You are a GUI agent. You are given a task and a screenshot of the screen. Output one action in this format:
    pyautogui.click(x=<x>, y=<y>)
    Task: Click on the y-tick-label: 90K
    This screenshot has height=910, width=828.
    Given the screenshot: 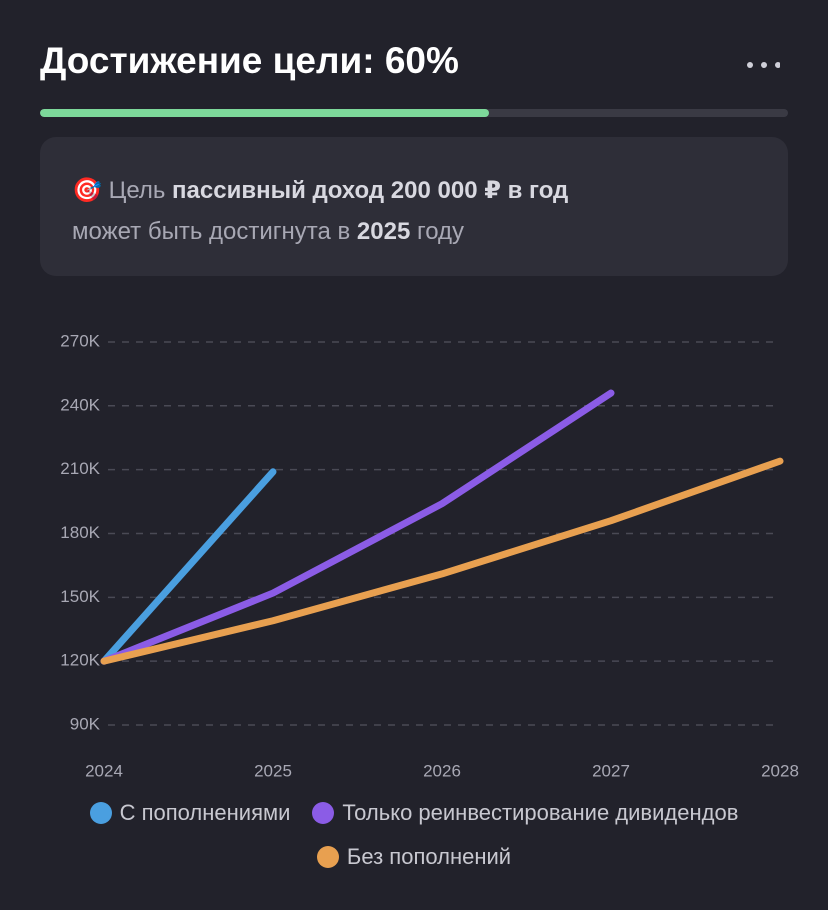 What is the action you would take?
    pyautogui.click(x=85, y=723)
    